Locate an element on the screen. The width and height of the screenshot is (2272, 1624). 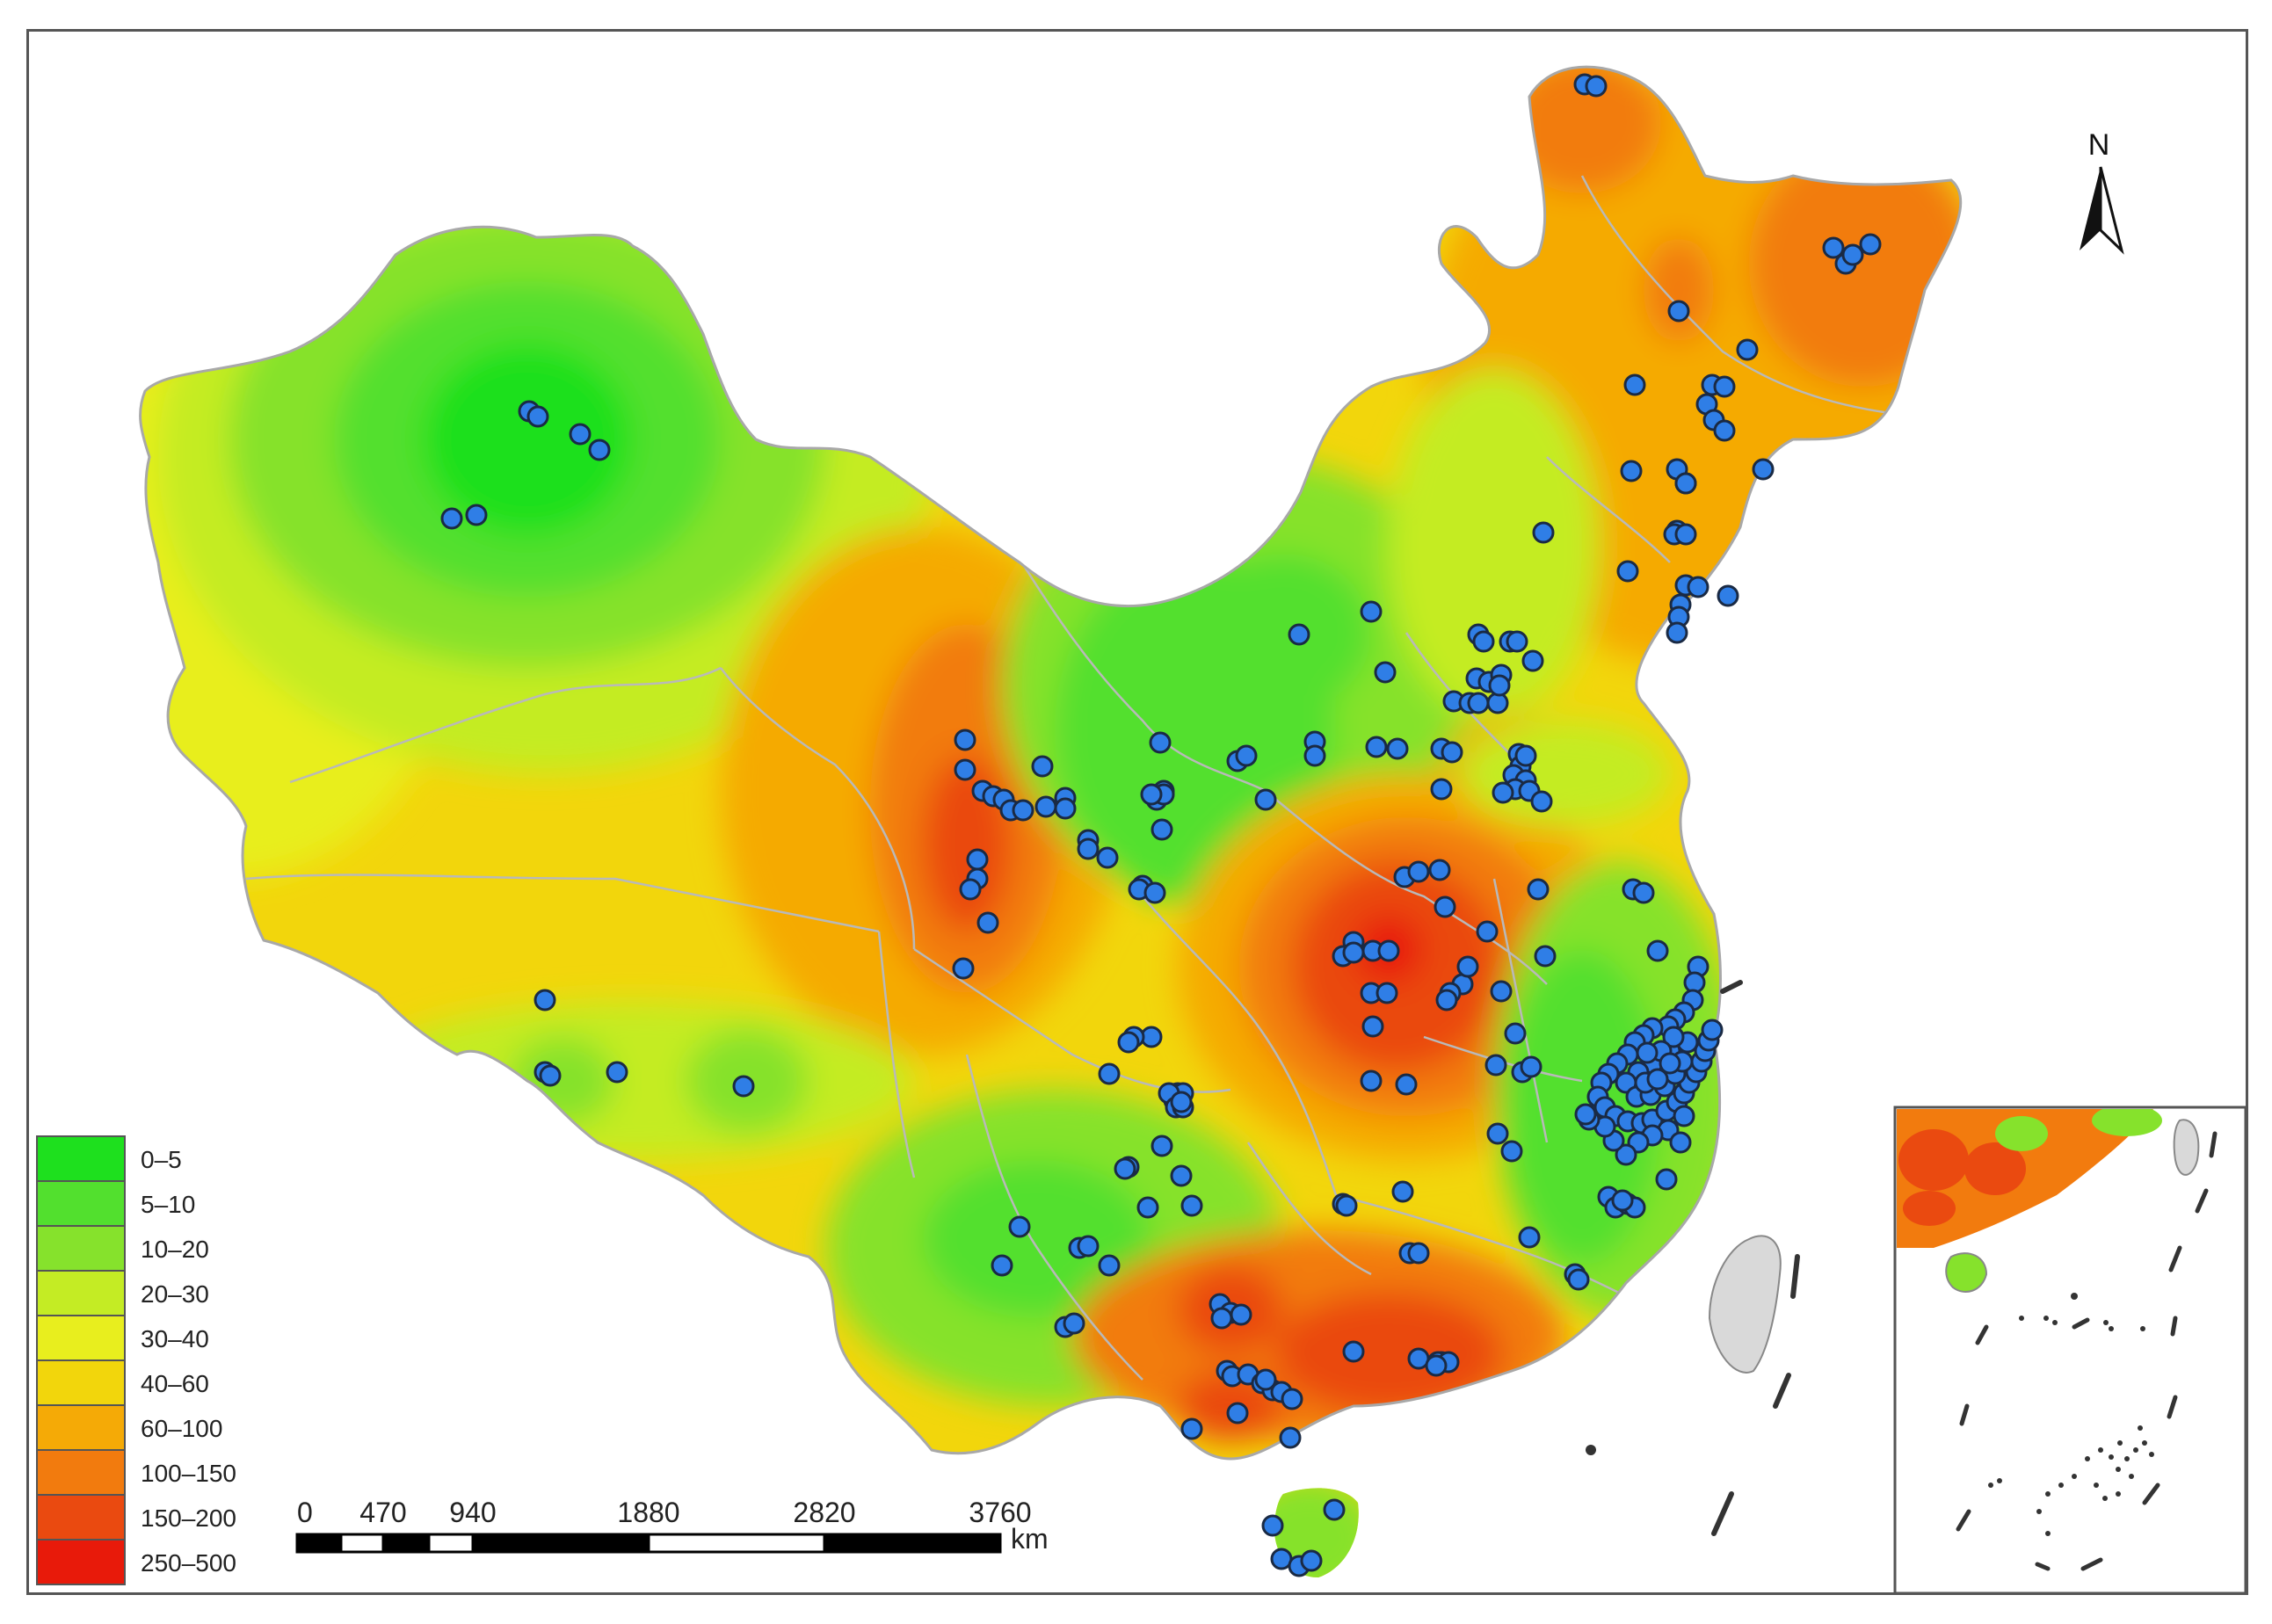
north-label: N is located at coordinates (2099, 145).